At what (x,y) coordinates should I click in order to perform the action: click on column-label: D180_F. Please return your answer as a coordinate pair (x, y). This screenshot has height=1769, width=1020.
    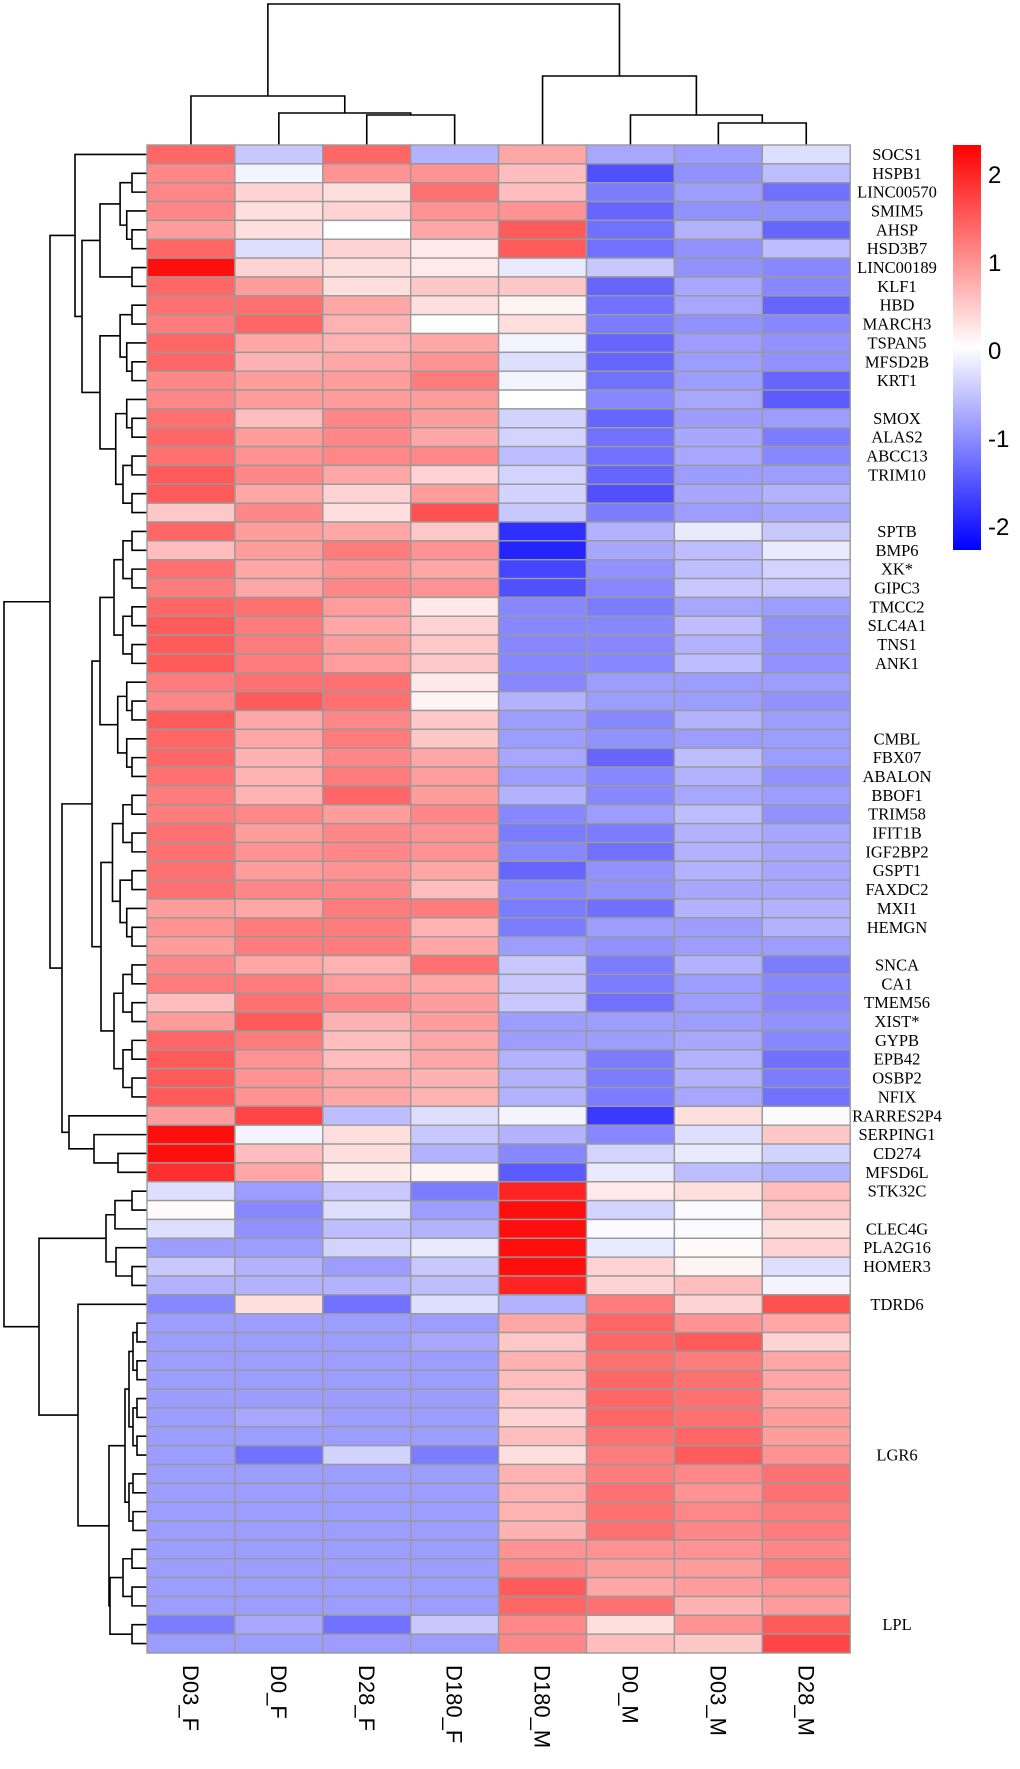
    Looking at the image, I should click on (454, 1704).